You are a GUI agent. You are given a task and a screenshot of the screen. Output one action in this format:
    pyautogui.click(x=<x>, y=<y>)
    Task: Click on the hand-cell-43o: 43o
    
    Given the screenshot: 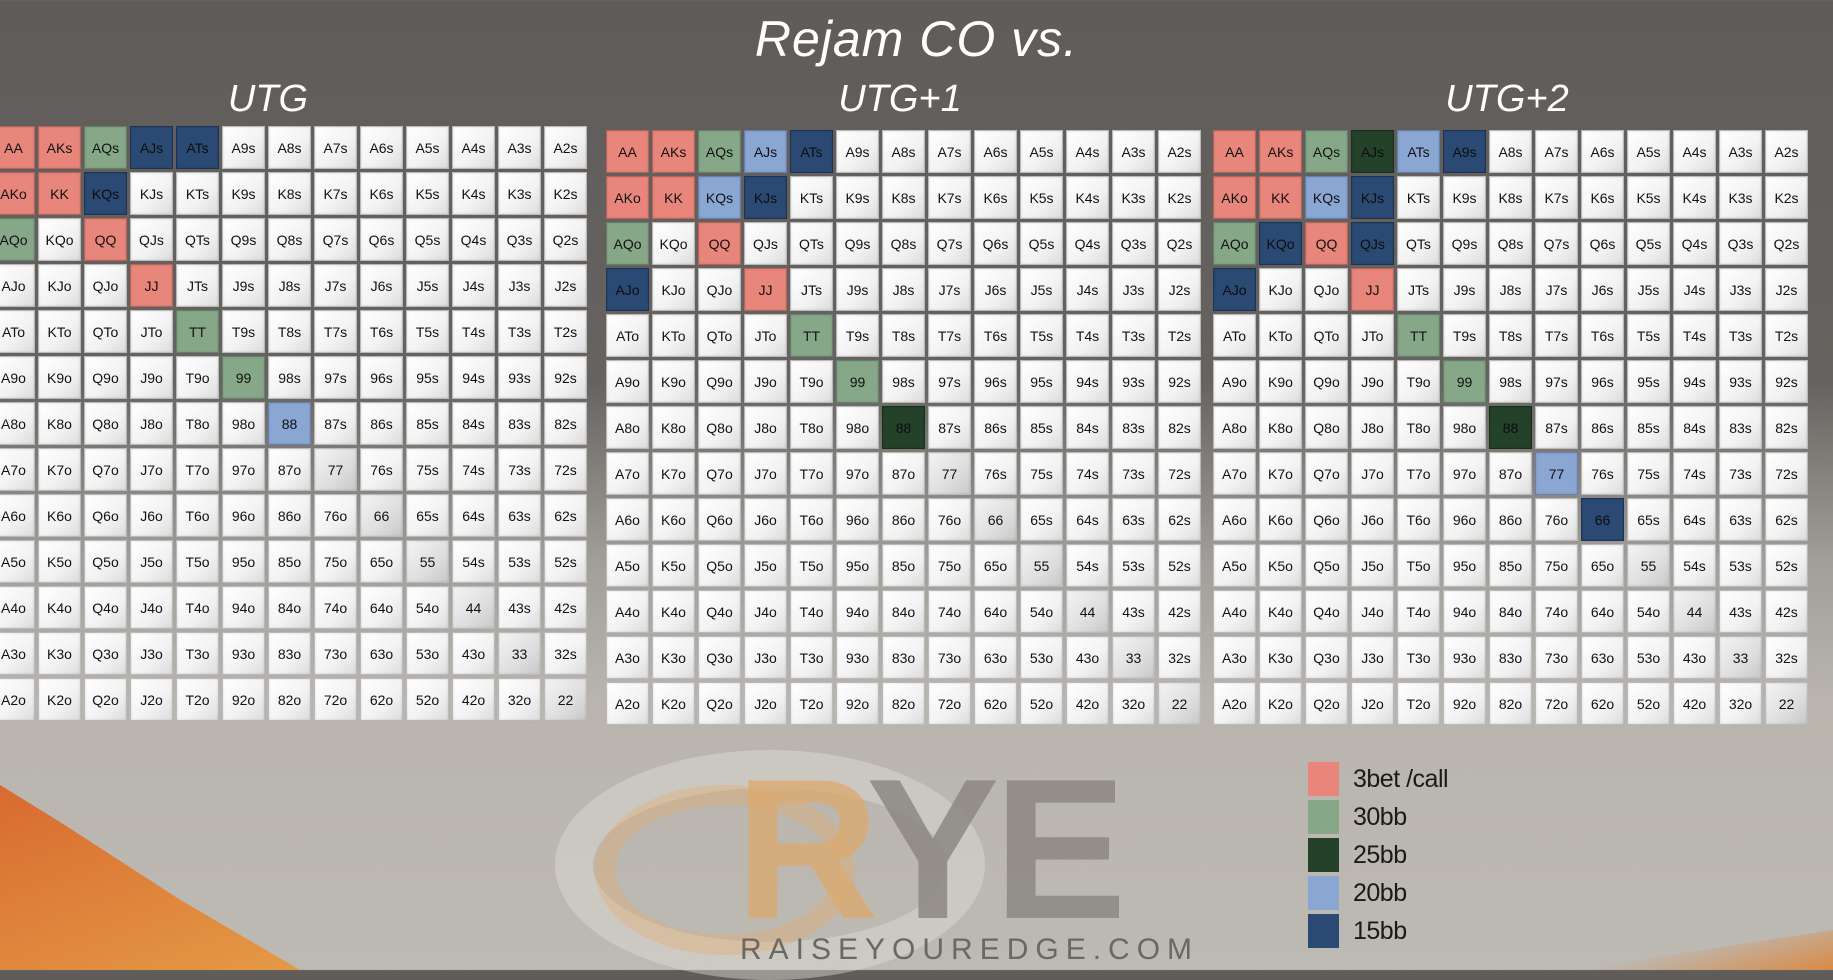 What is the action you would take?
    pyautogui.click(x=1087, y=657)
    